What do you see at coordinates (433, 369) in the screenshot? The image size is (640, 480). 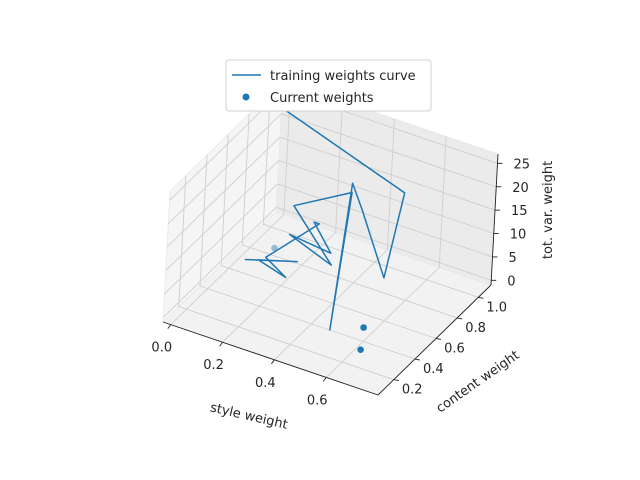 I see `y-tick-label: 0.4` at bounding box center [433, 369].